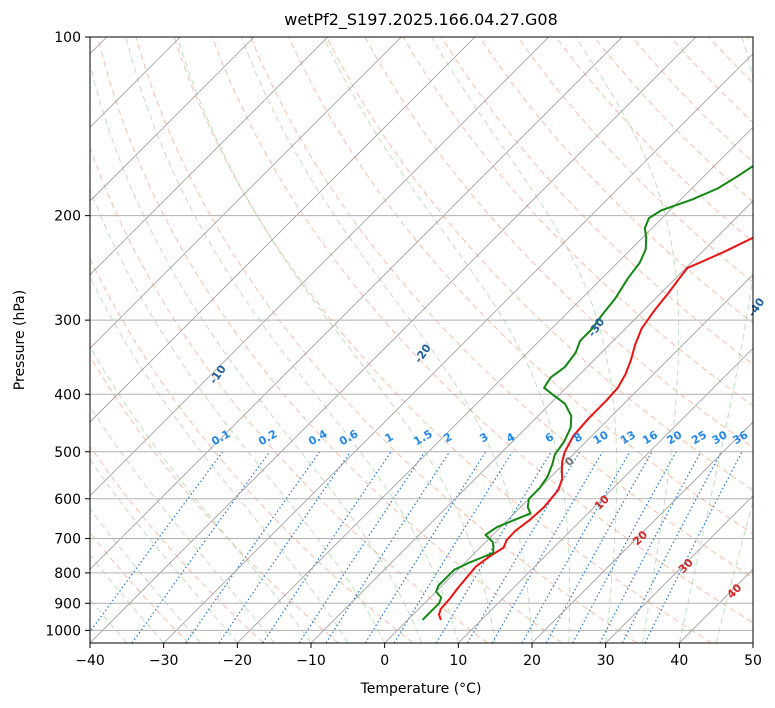 The height and width of the screenshot is (708, 775). Describe the element at coordinates (532, 661) in the screenshot. I see `x-tick-label: 20` at that location.